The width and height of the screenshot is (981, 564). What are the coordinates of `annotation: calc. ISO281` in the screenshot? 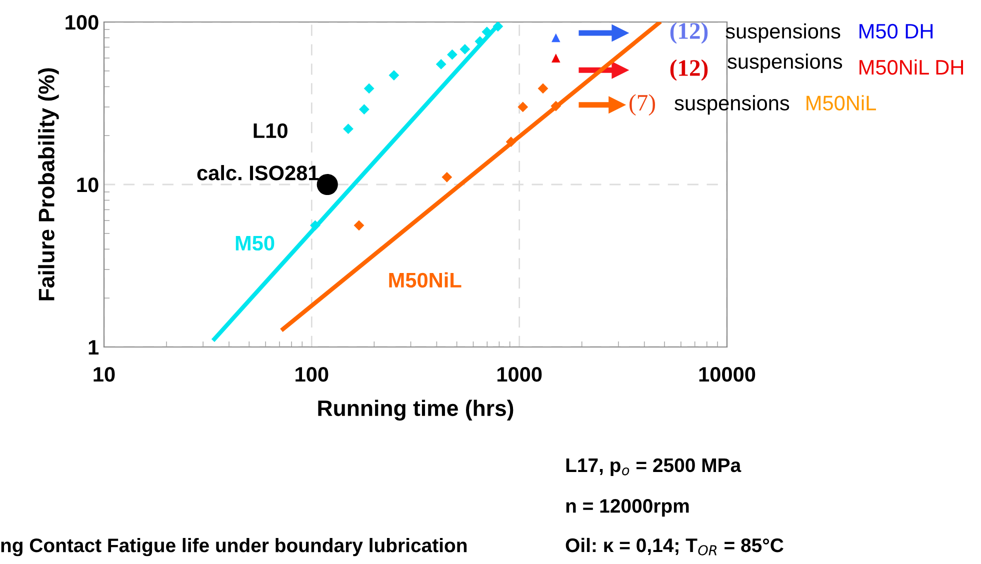 It's located at (258, 172).